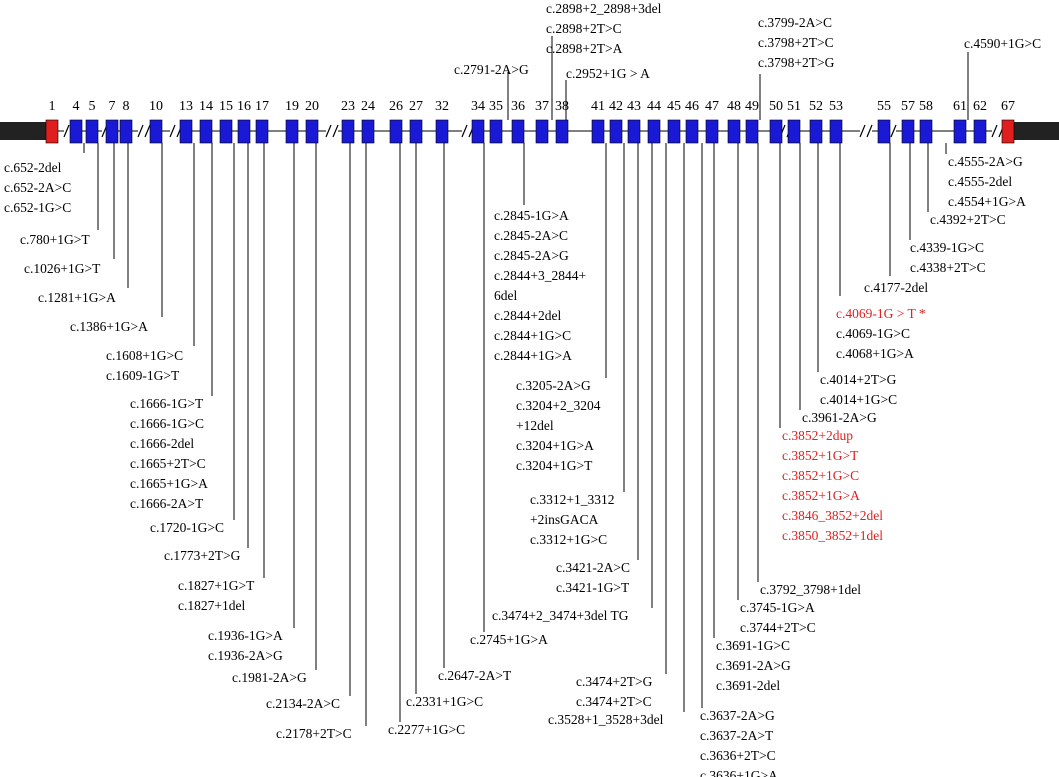  What do you see at coordinates (836, 106) in the screenshot?
I see `exon-number: 53` at bounding box center [836, 106].